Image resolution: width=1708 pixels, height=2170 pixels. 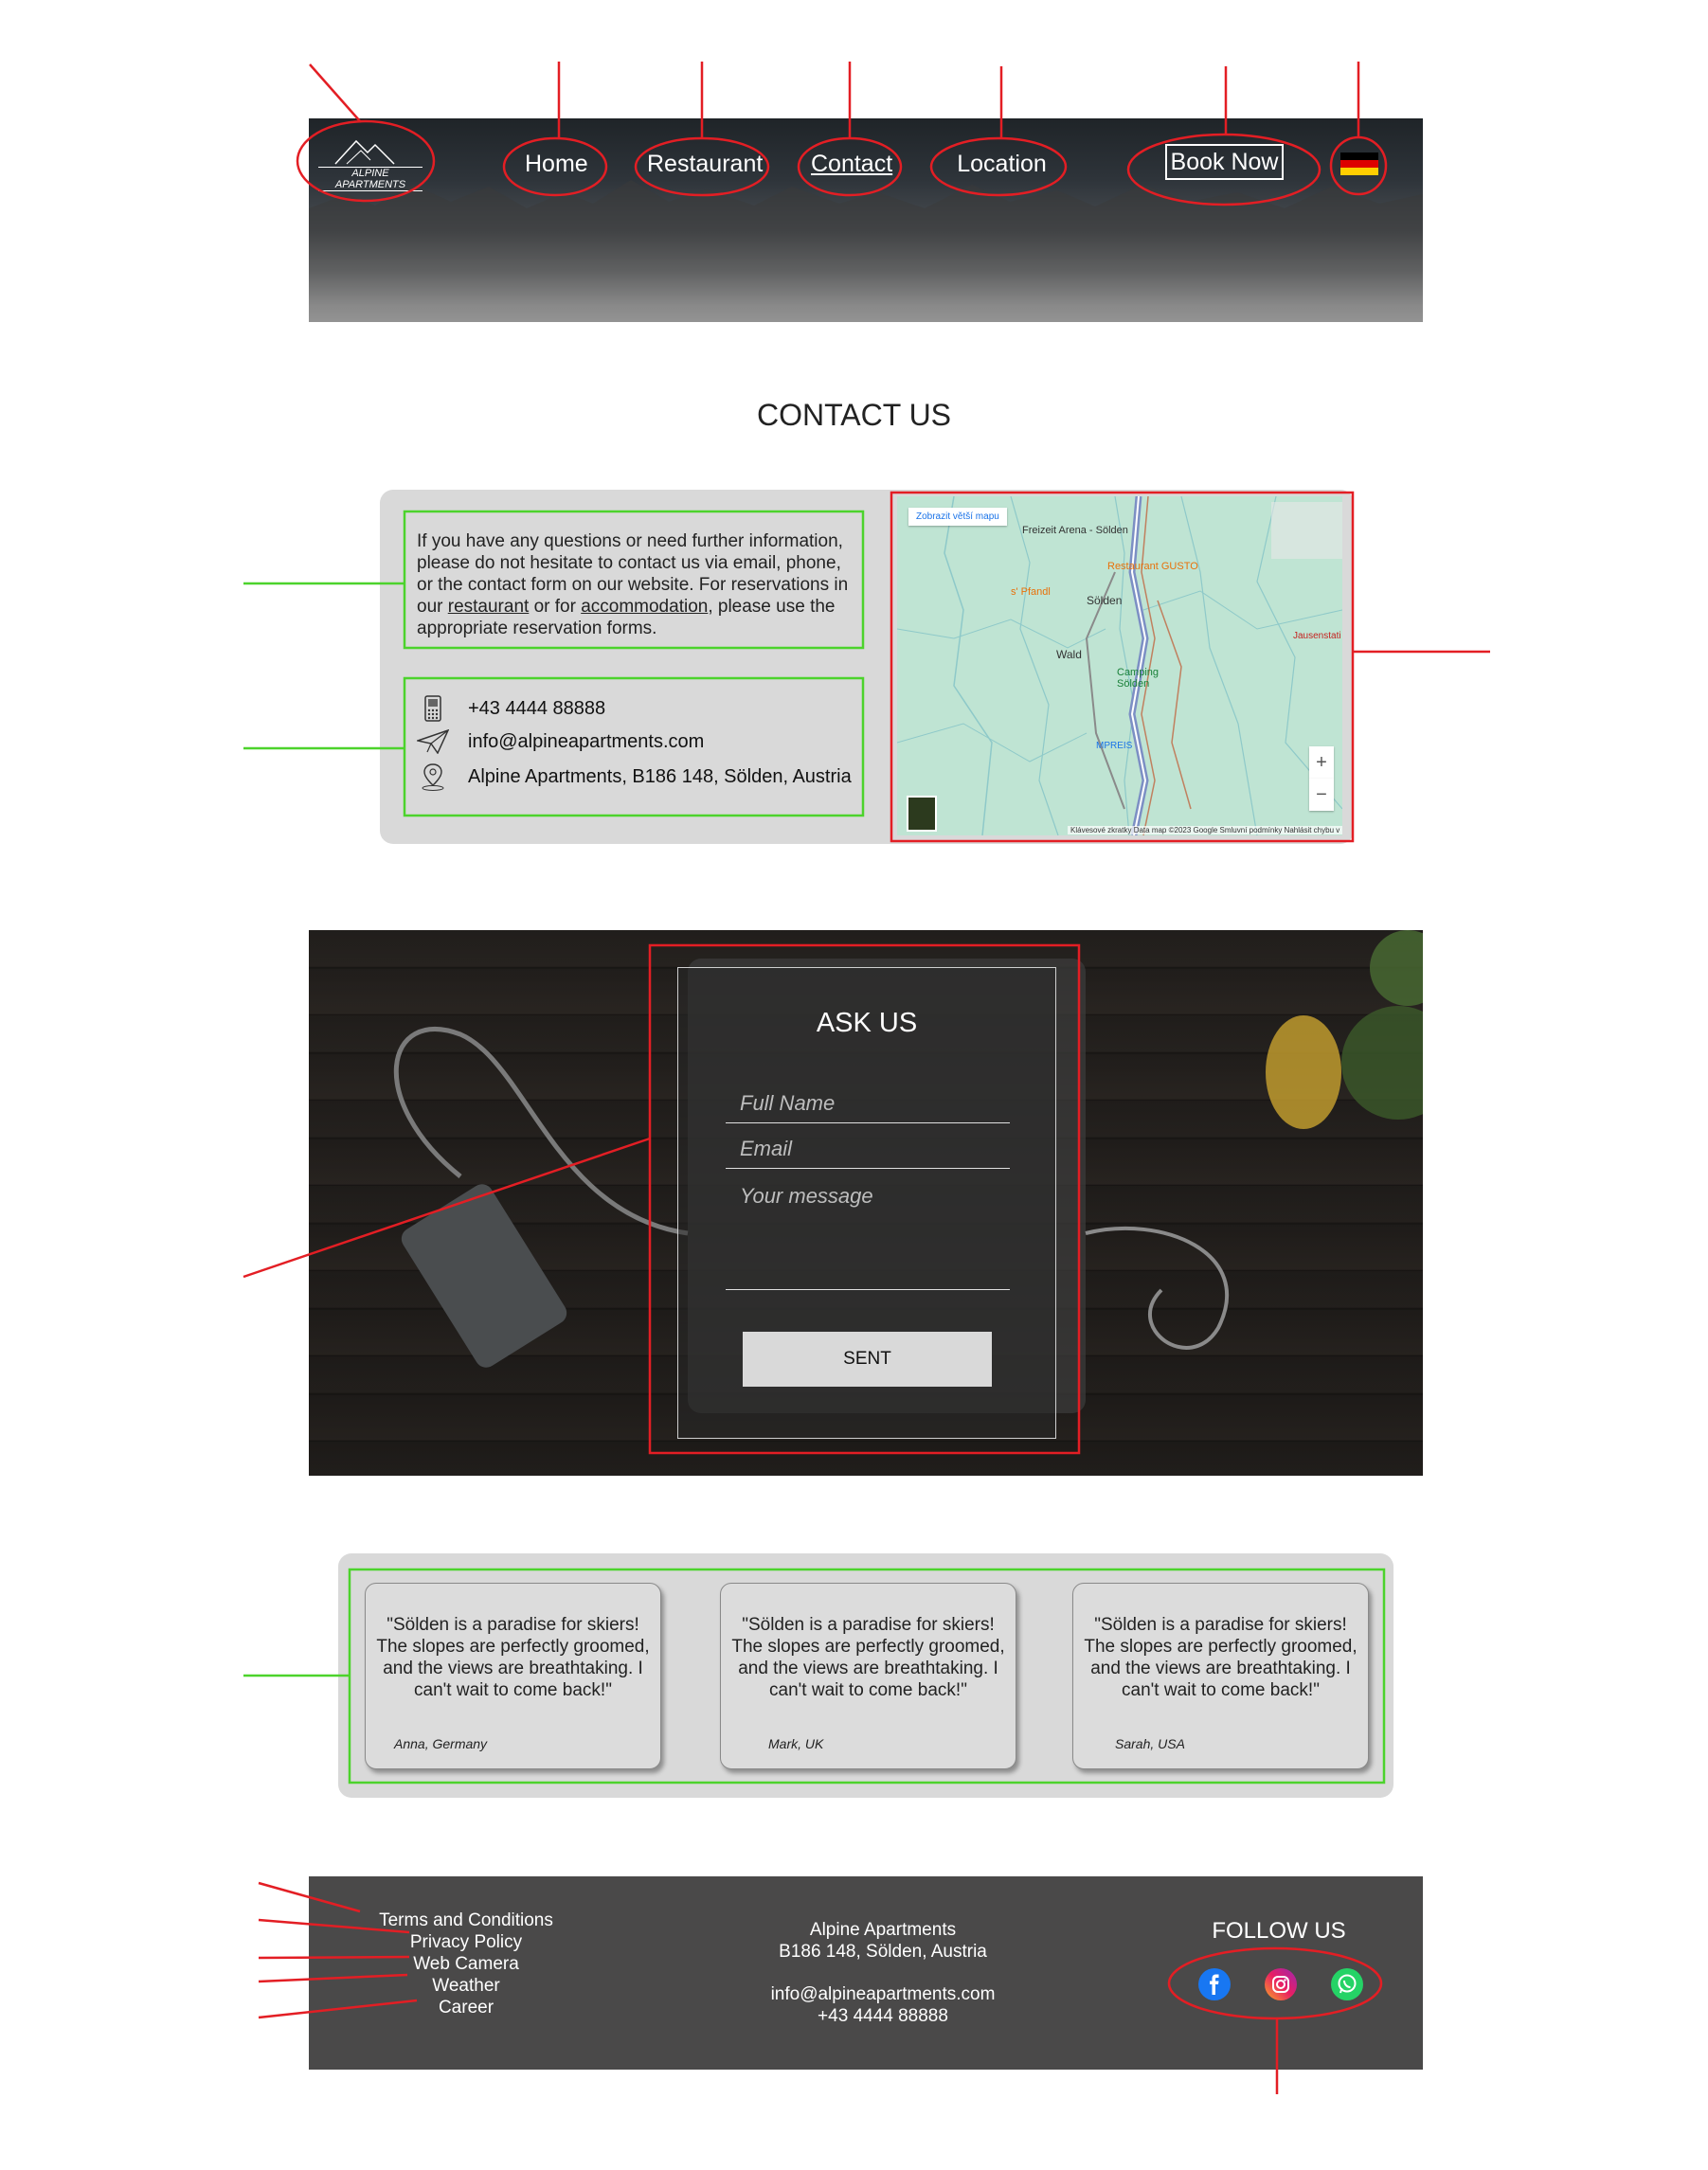 What do you see at coordinates (922, 814) in the screenshot?
I see `map-satellite-thumbnail` at bounding box center [922, 814].